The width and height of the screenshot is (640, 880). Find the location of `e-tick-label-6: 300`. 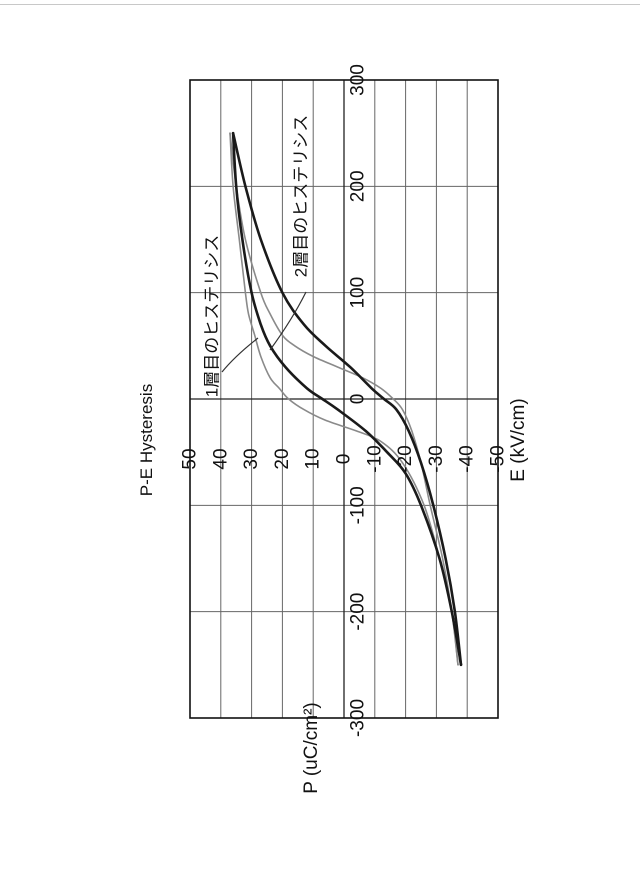

e-tick-label-6: 300 is located at coordinates (358, 80).